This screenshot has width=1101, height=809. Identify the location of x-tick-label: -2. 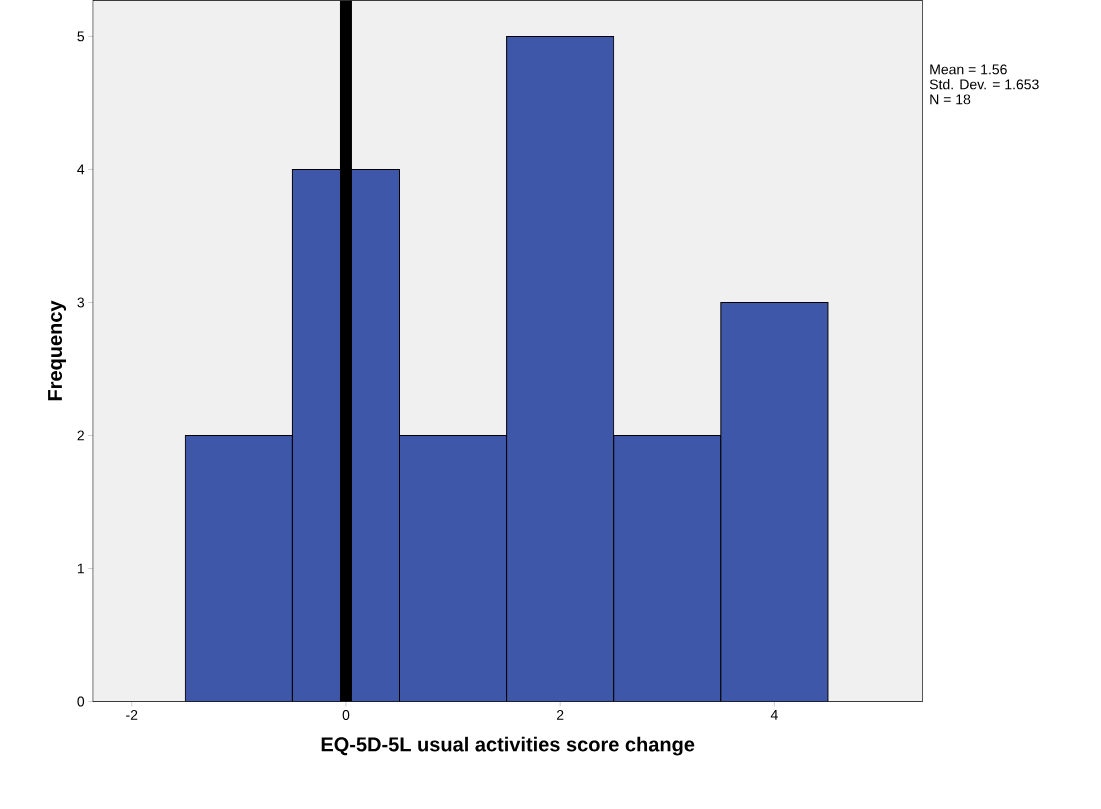
(132, 714).